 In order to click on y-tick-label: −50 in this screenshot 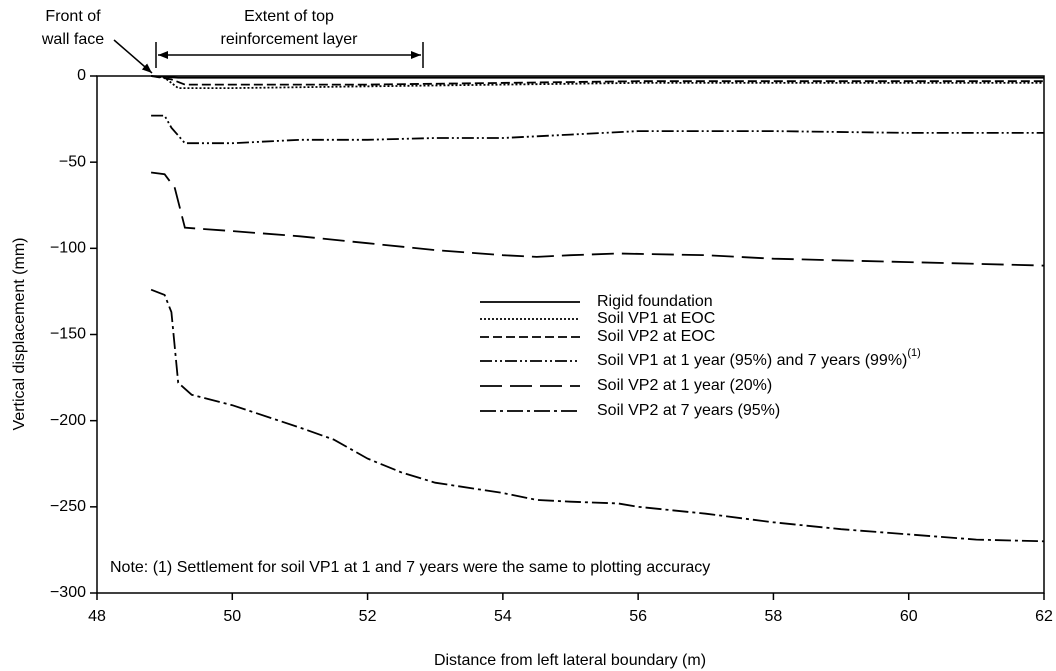, I will do `click(72, 161)`.